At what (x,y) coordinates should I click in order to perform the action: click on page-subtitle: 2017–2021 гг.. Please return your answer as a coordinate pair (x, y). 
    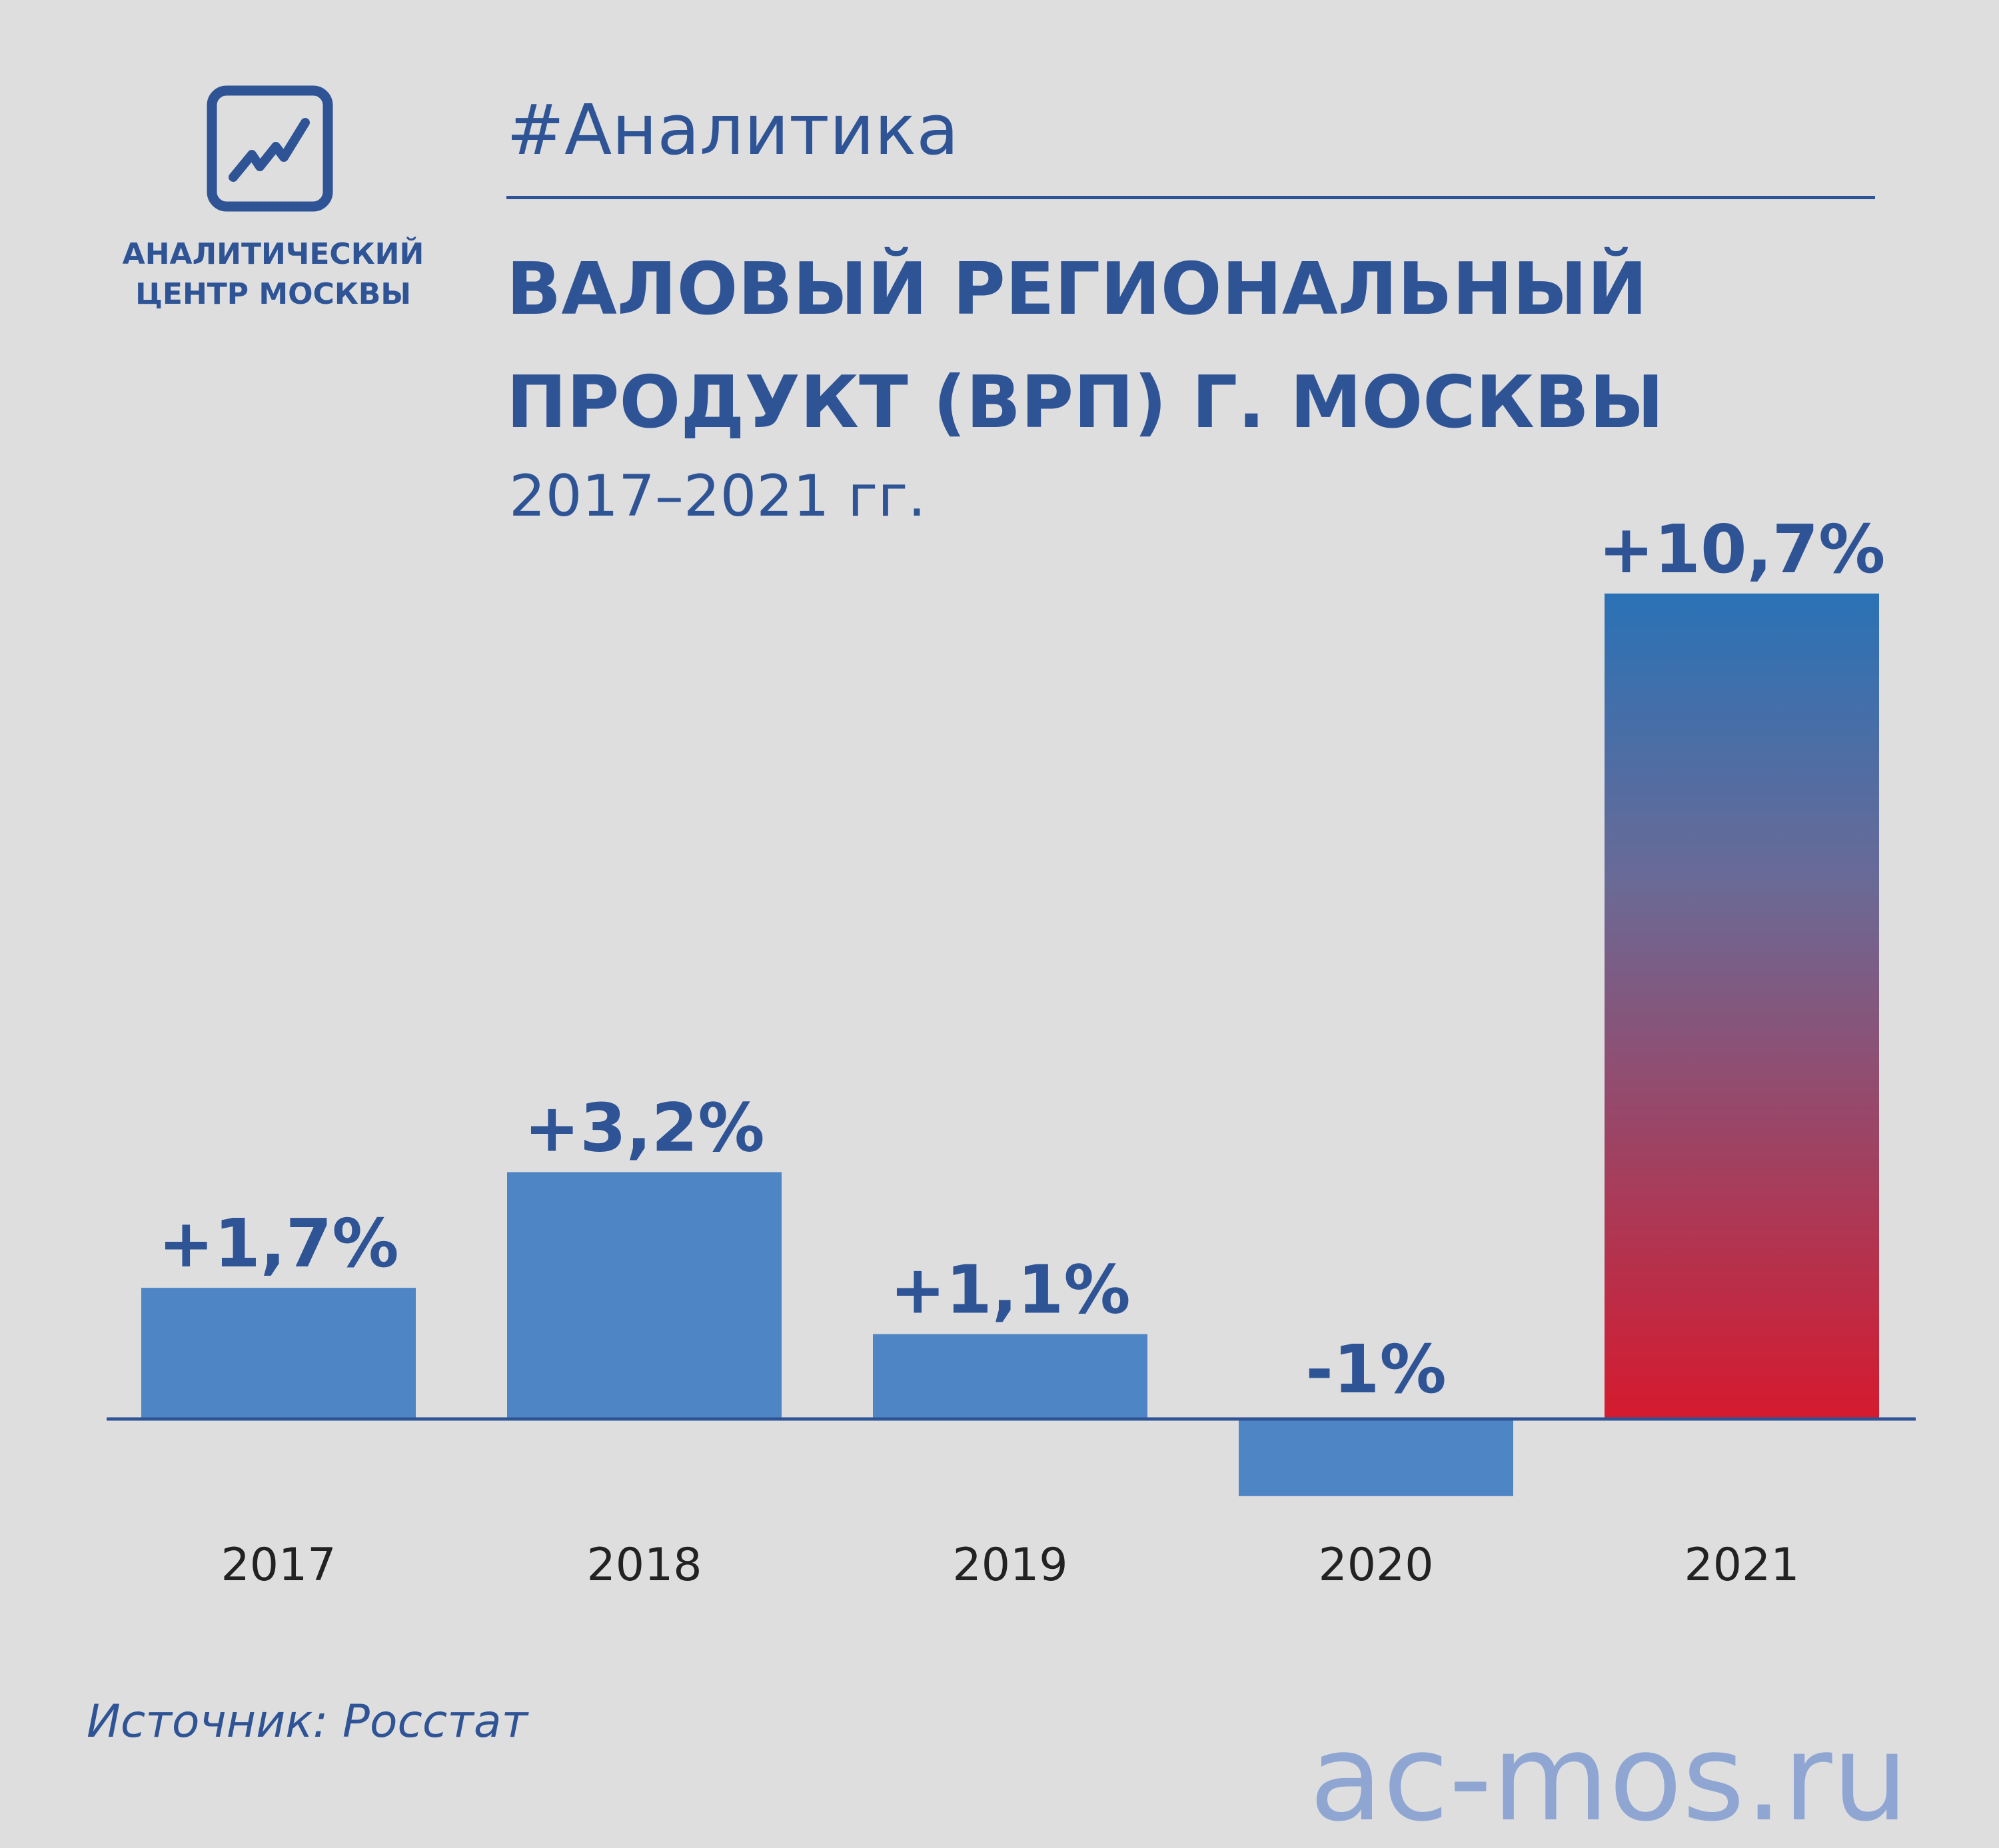
    Looking at the image, I should click on (717, 496).